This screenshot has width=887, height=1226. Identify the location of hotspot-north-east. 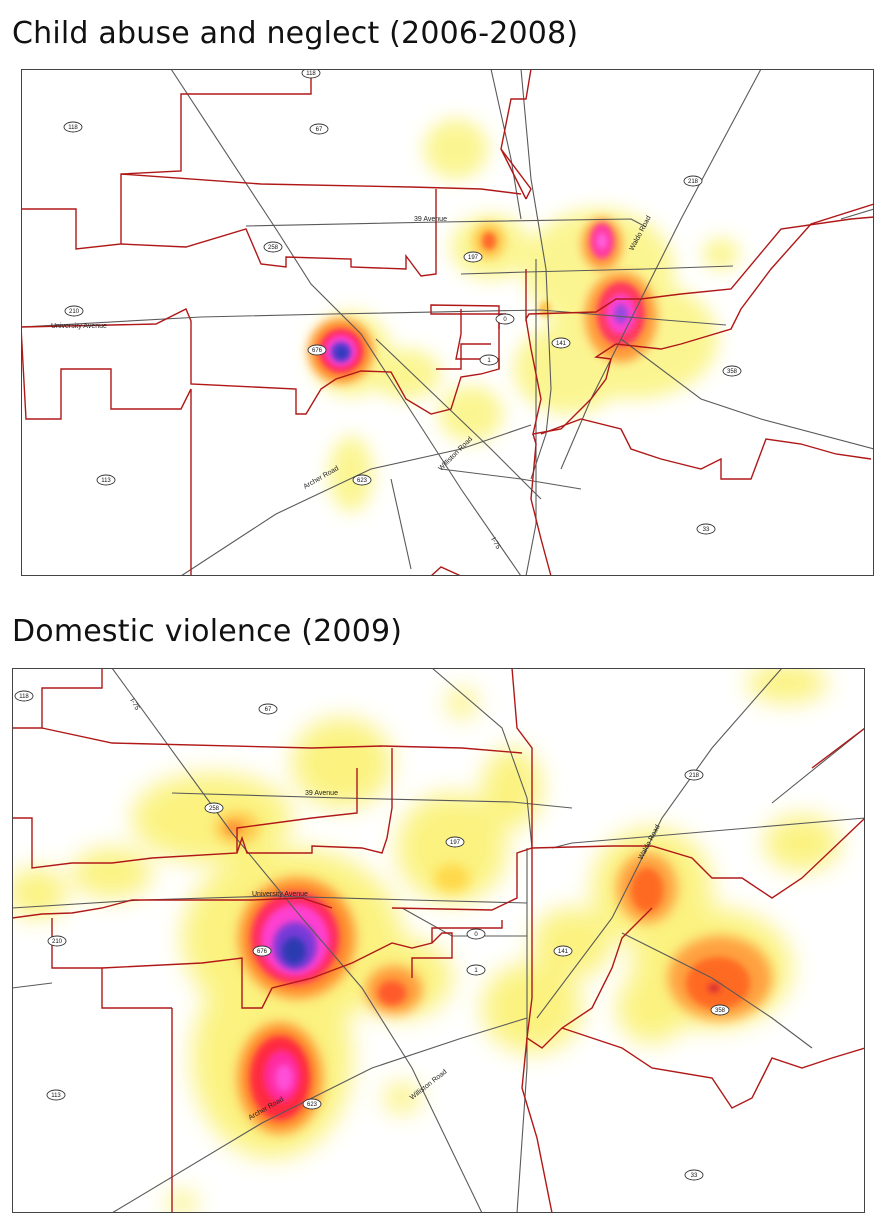
(602, 244).